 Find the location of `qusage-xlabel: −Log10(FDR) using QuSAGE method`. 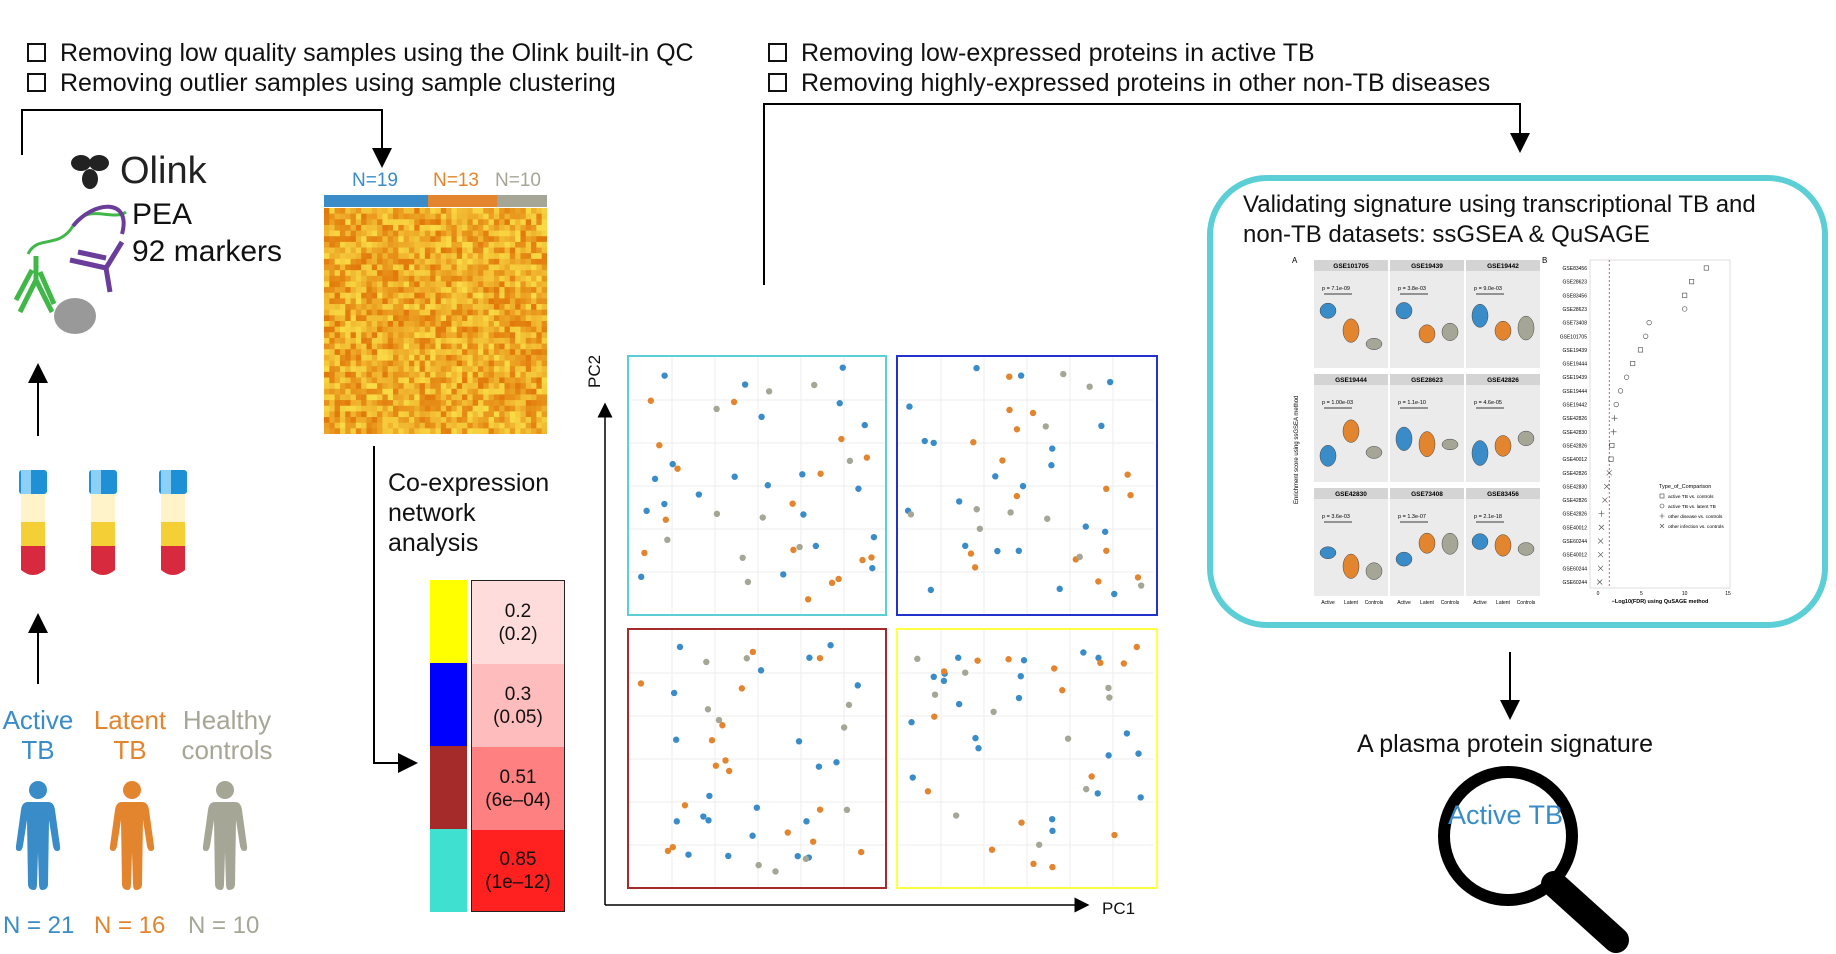

qusage-xlabel: −Log10(FDR) using QuSAGE method is located at coordinates (1660, 602).